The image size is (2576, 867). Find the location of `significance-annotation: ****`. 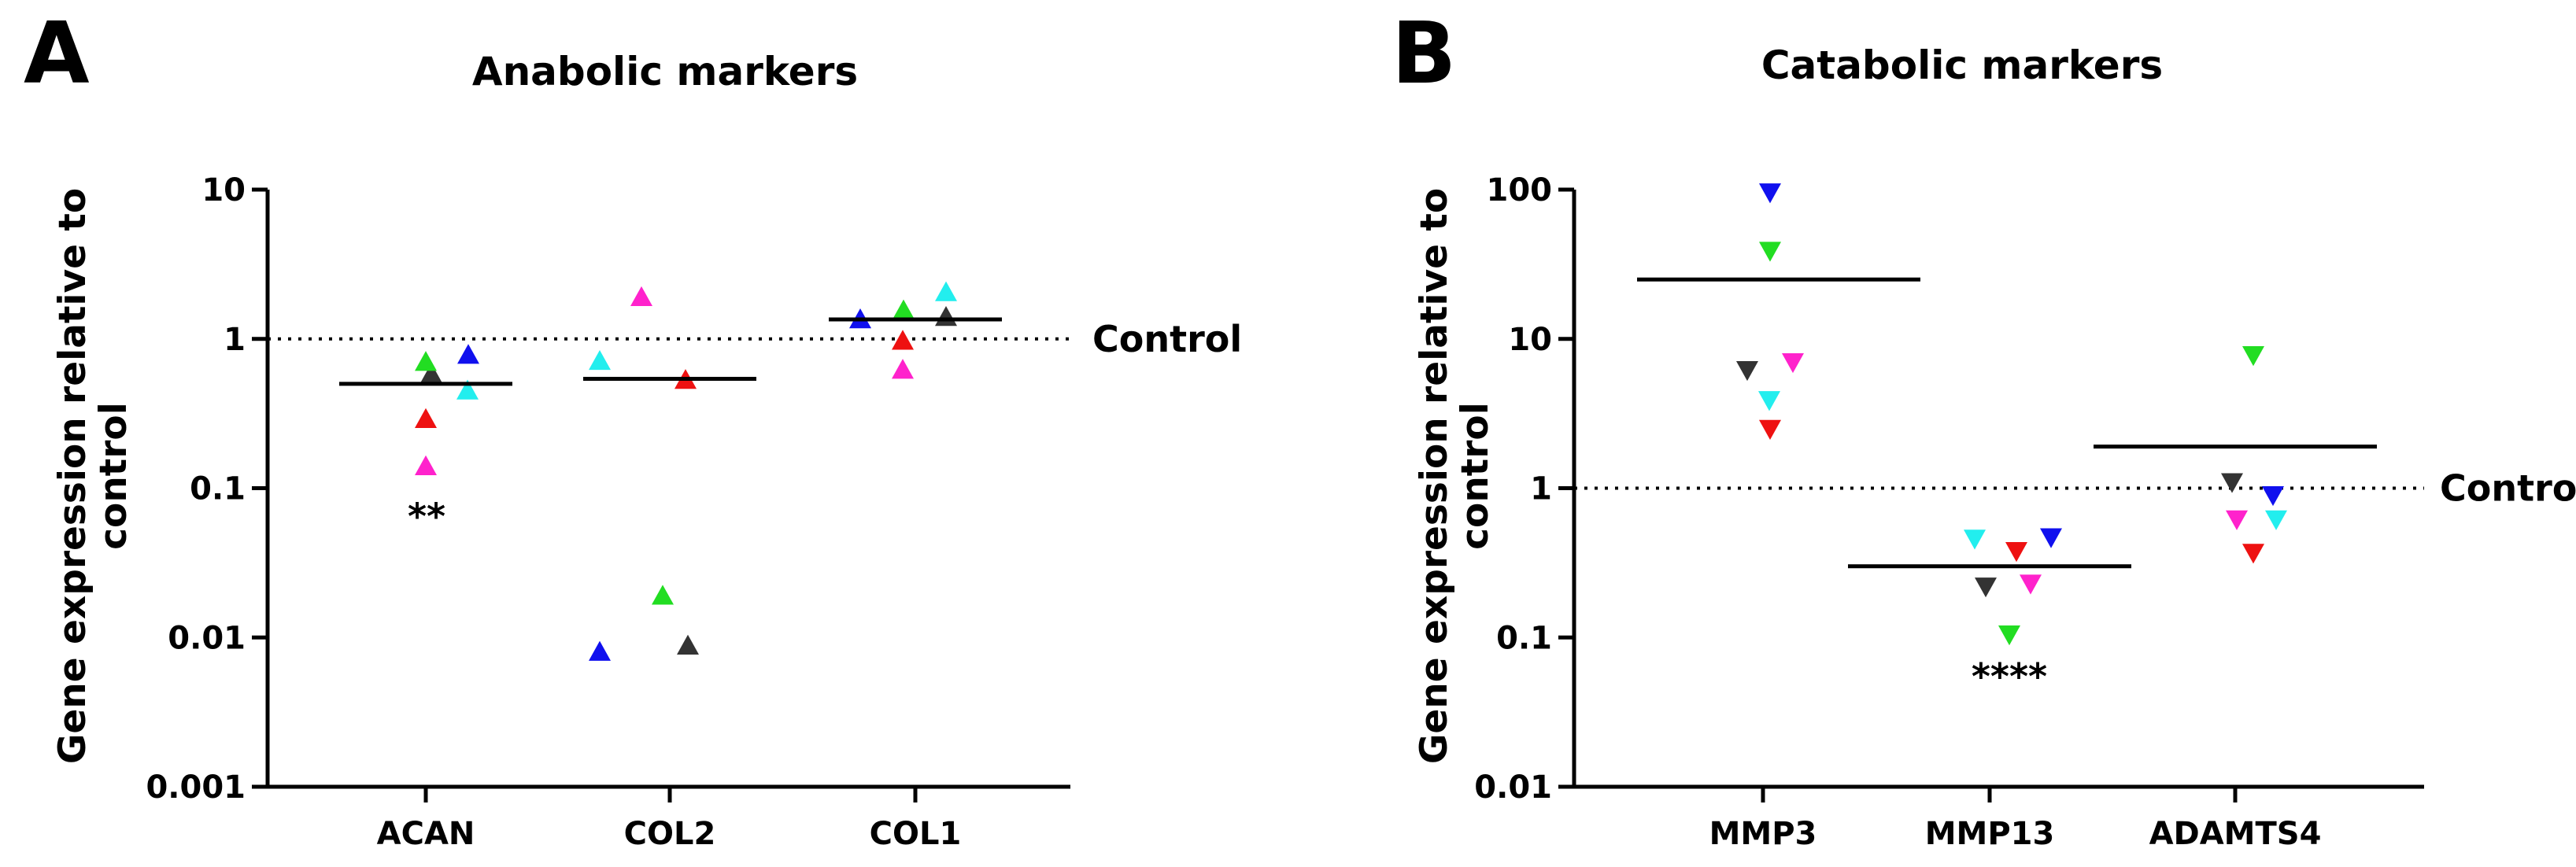

significance-annotation: **** is located at coordinates (2009, 677).